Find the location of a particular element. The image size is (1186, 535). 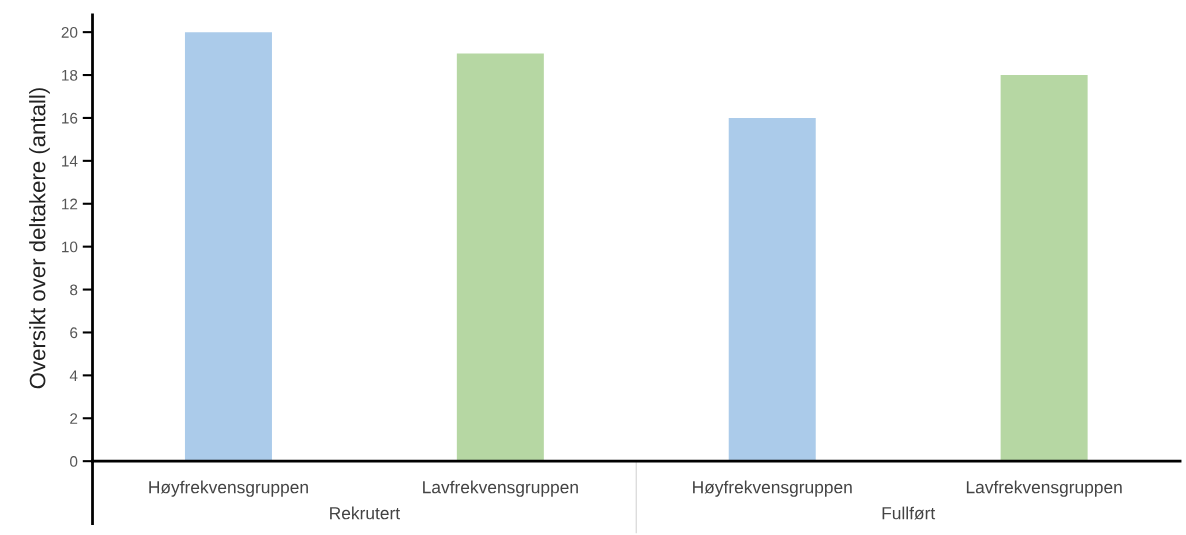

y-tick-label: 20 is located at coordinates (69, 32).